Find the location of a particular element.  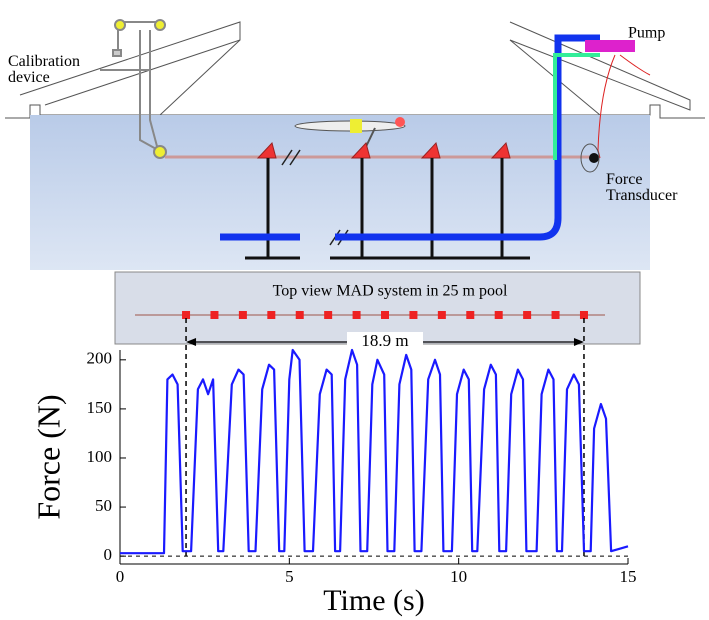

distance-label: 18.9 m is located at coordinates (384, 340).